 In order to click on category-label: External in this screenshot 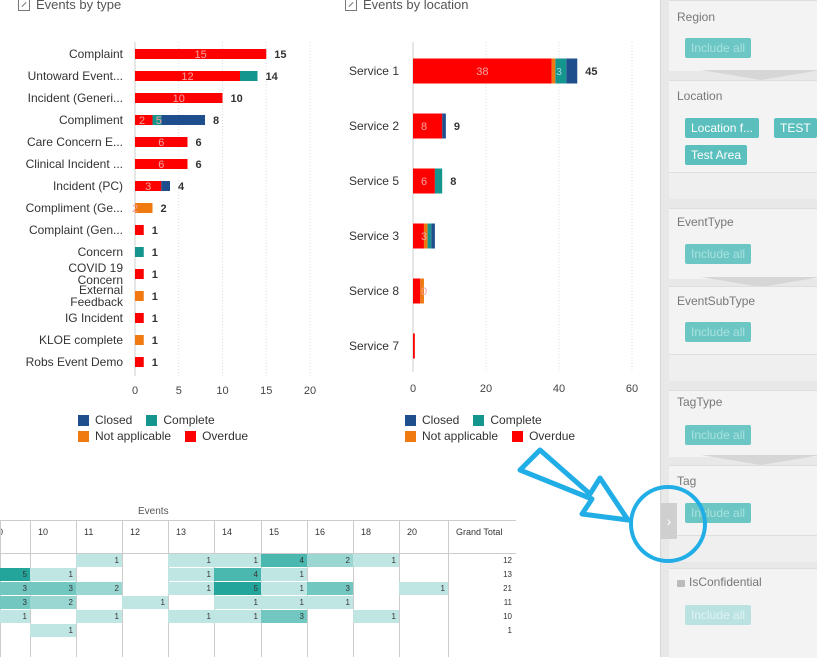, I will do `click(101, 290)`.